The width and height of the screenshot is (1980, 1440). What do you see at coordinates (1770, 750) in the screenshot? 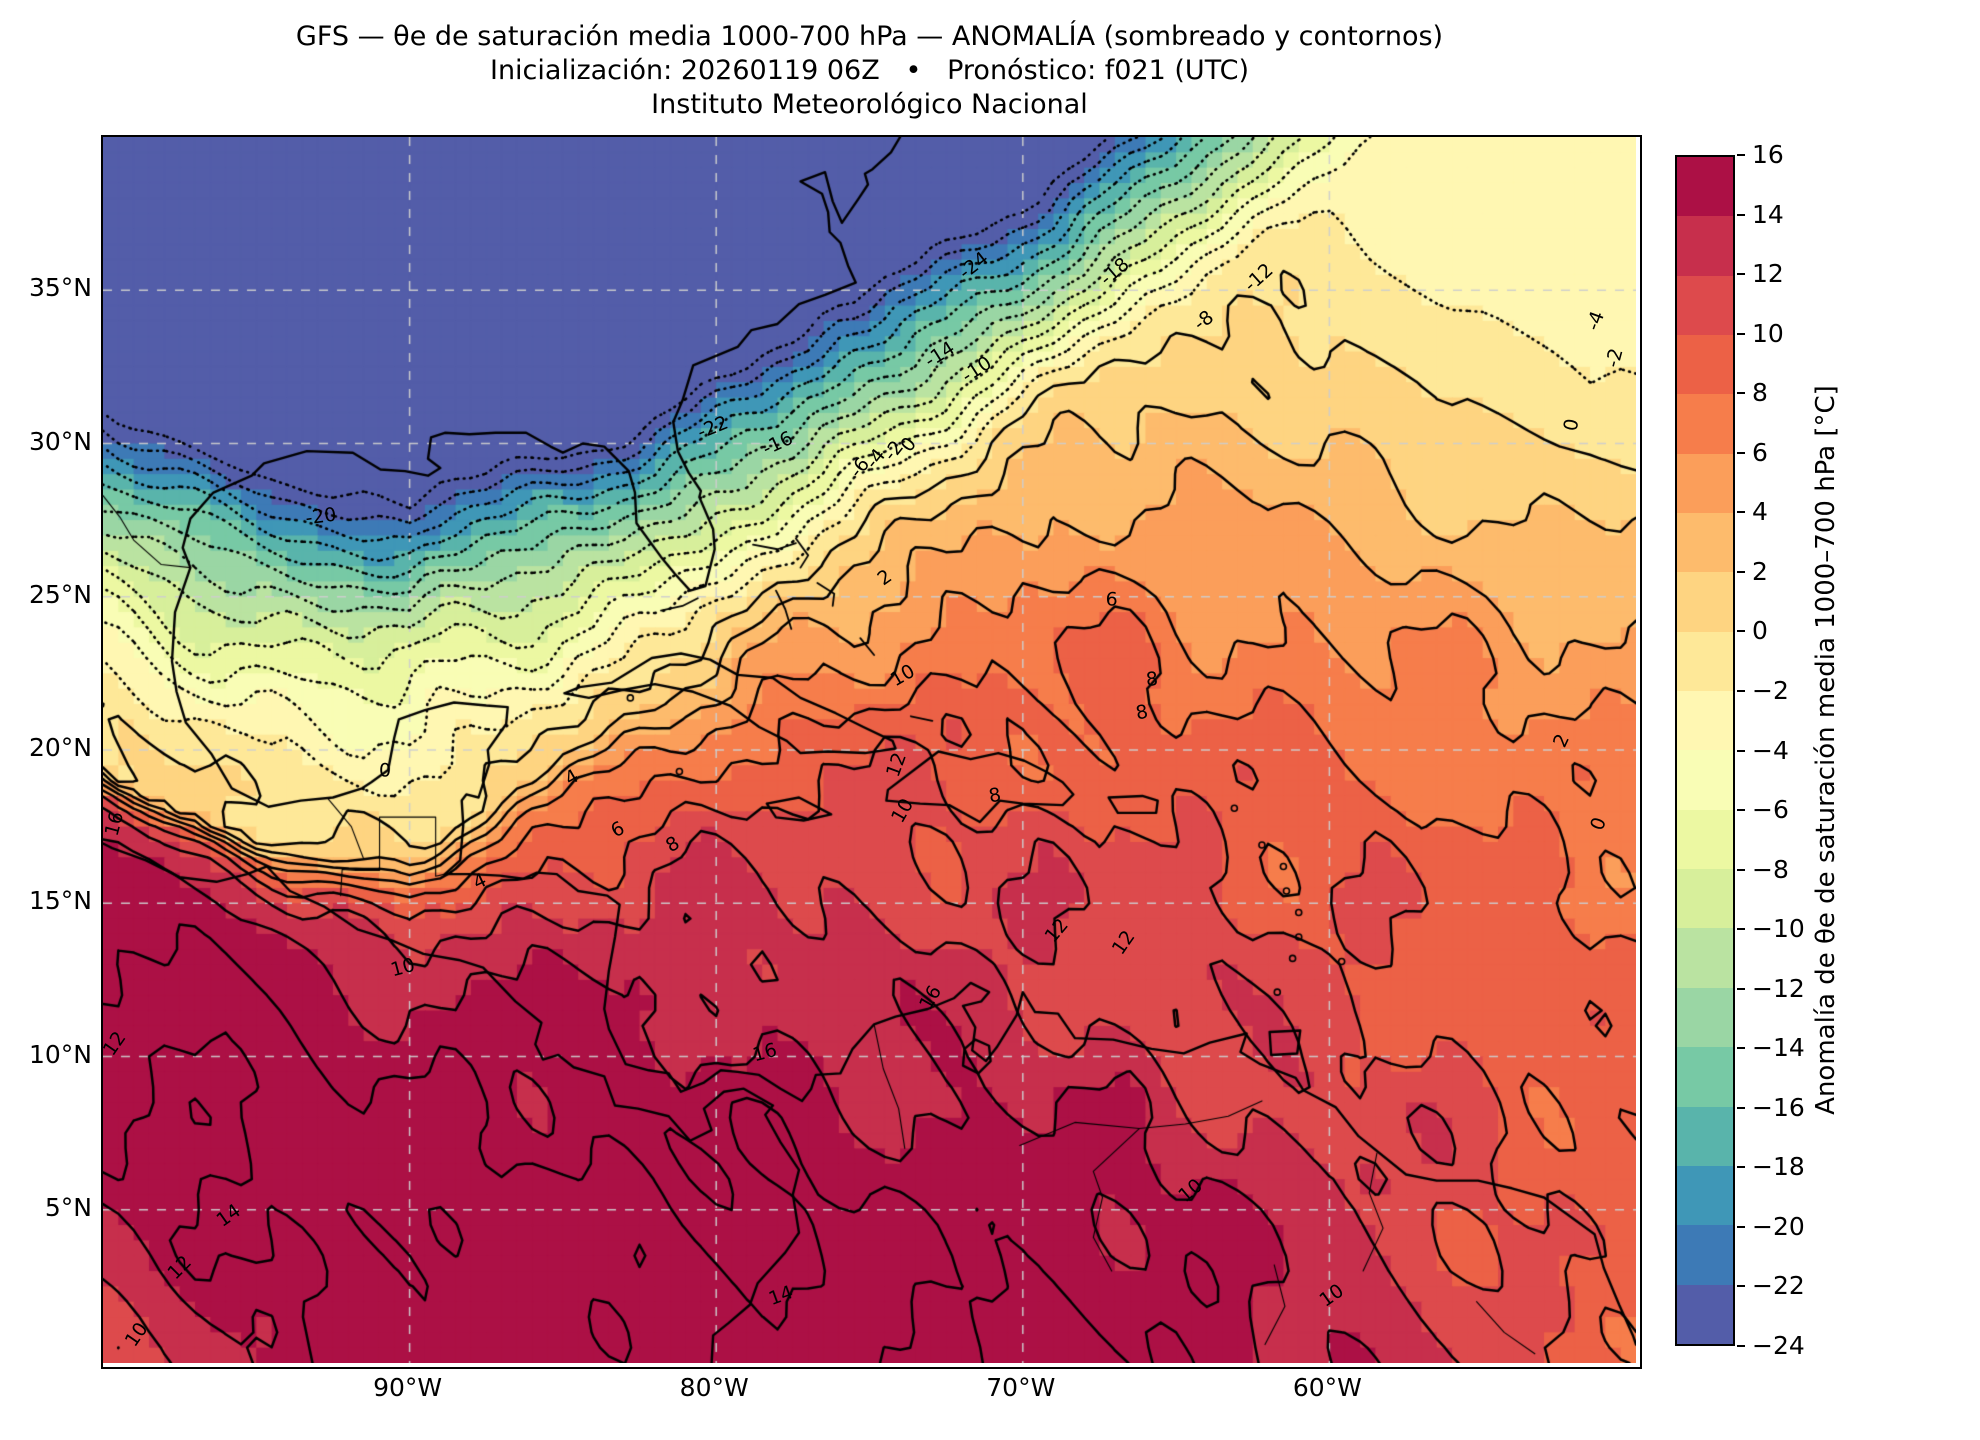
I see `colorbar-tick-label: −4` at bounding box center [1770, 750].